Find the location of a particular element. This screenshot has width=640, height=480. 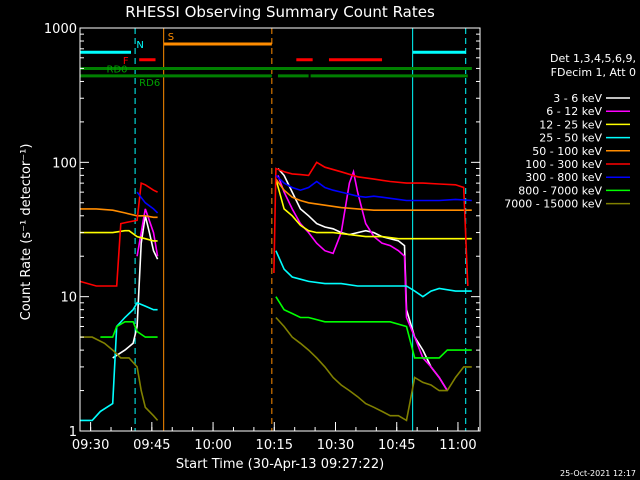

x-tick-label: 10:30 is located at coordinates (335, 445).